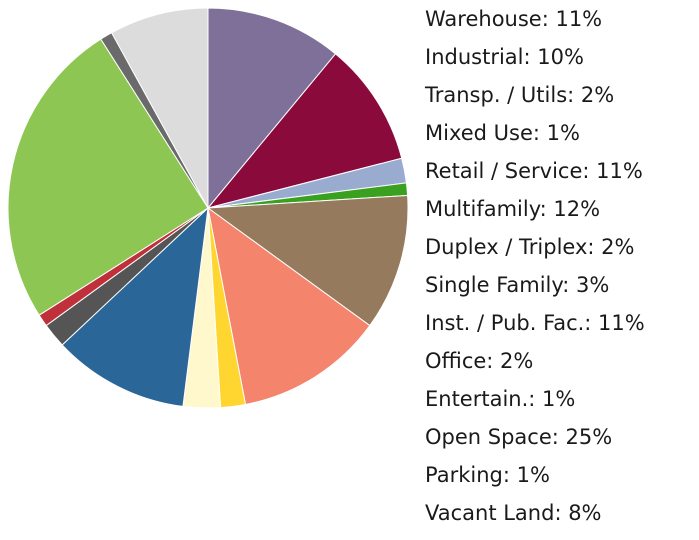 The width and height of the screenshot is (699, 540). What do you see at coordinates (529, 247) in the screenshot?
I see `legend-label: Duplex / Triplex: 2%` at bounding box center [529, 247].